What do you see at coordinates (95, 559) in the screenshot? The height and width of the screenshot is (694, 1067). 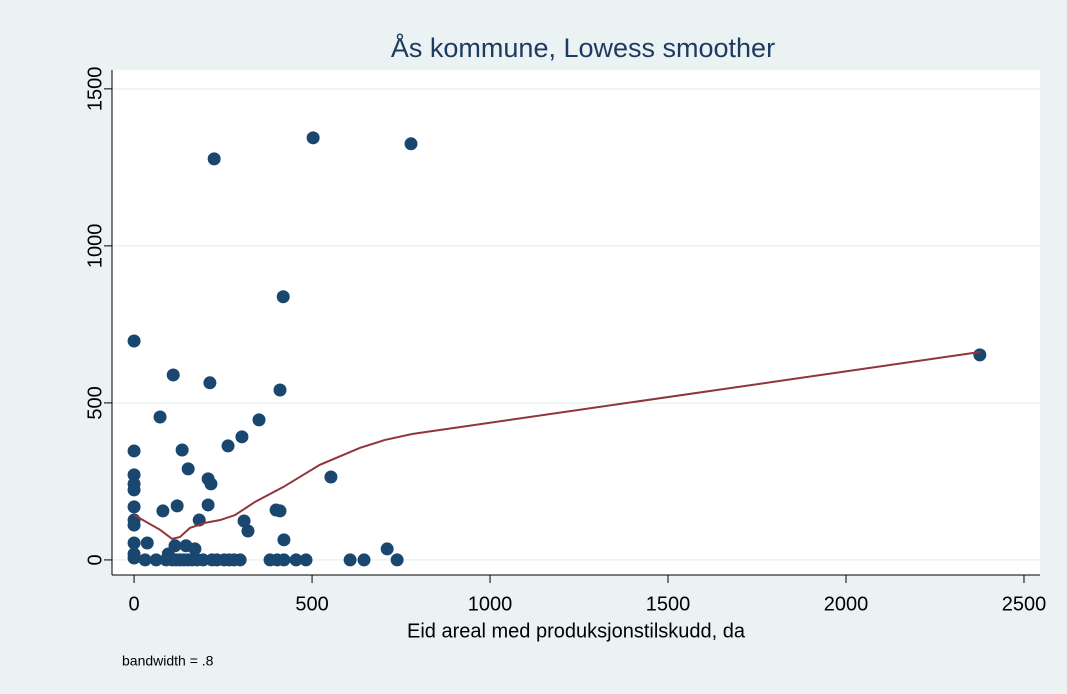 I see `y-tick-label: 0` at bounding box center [95, 559].